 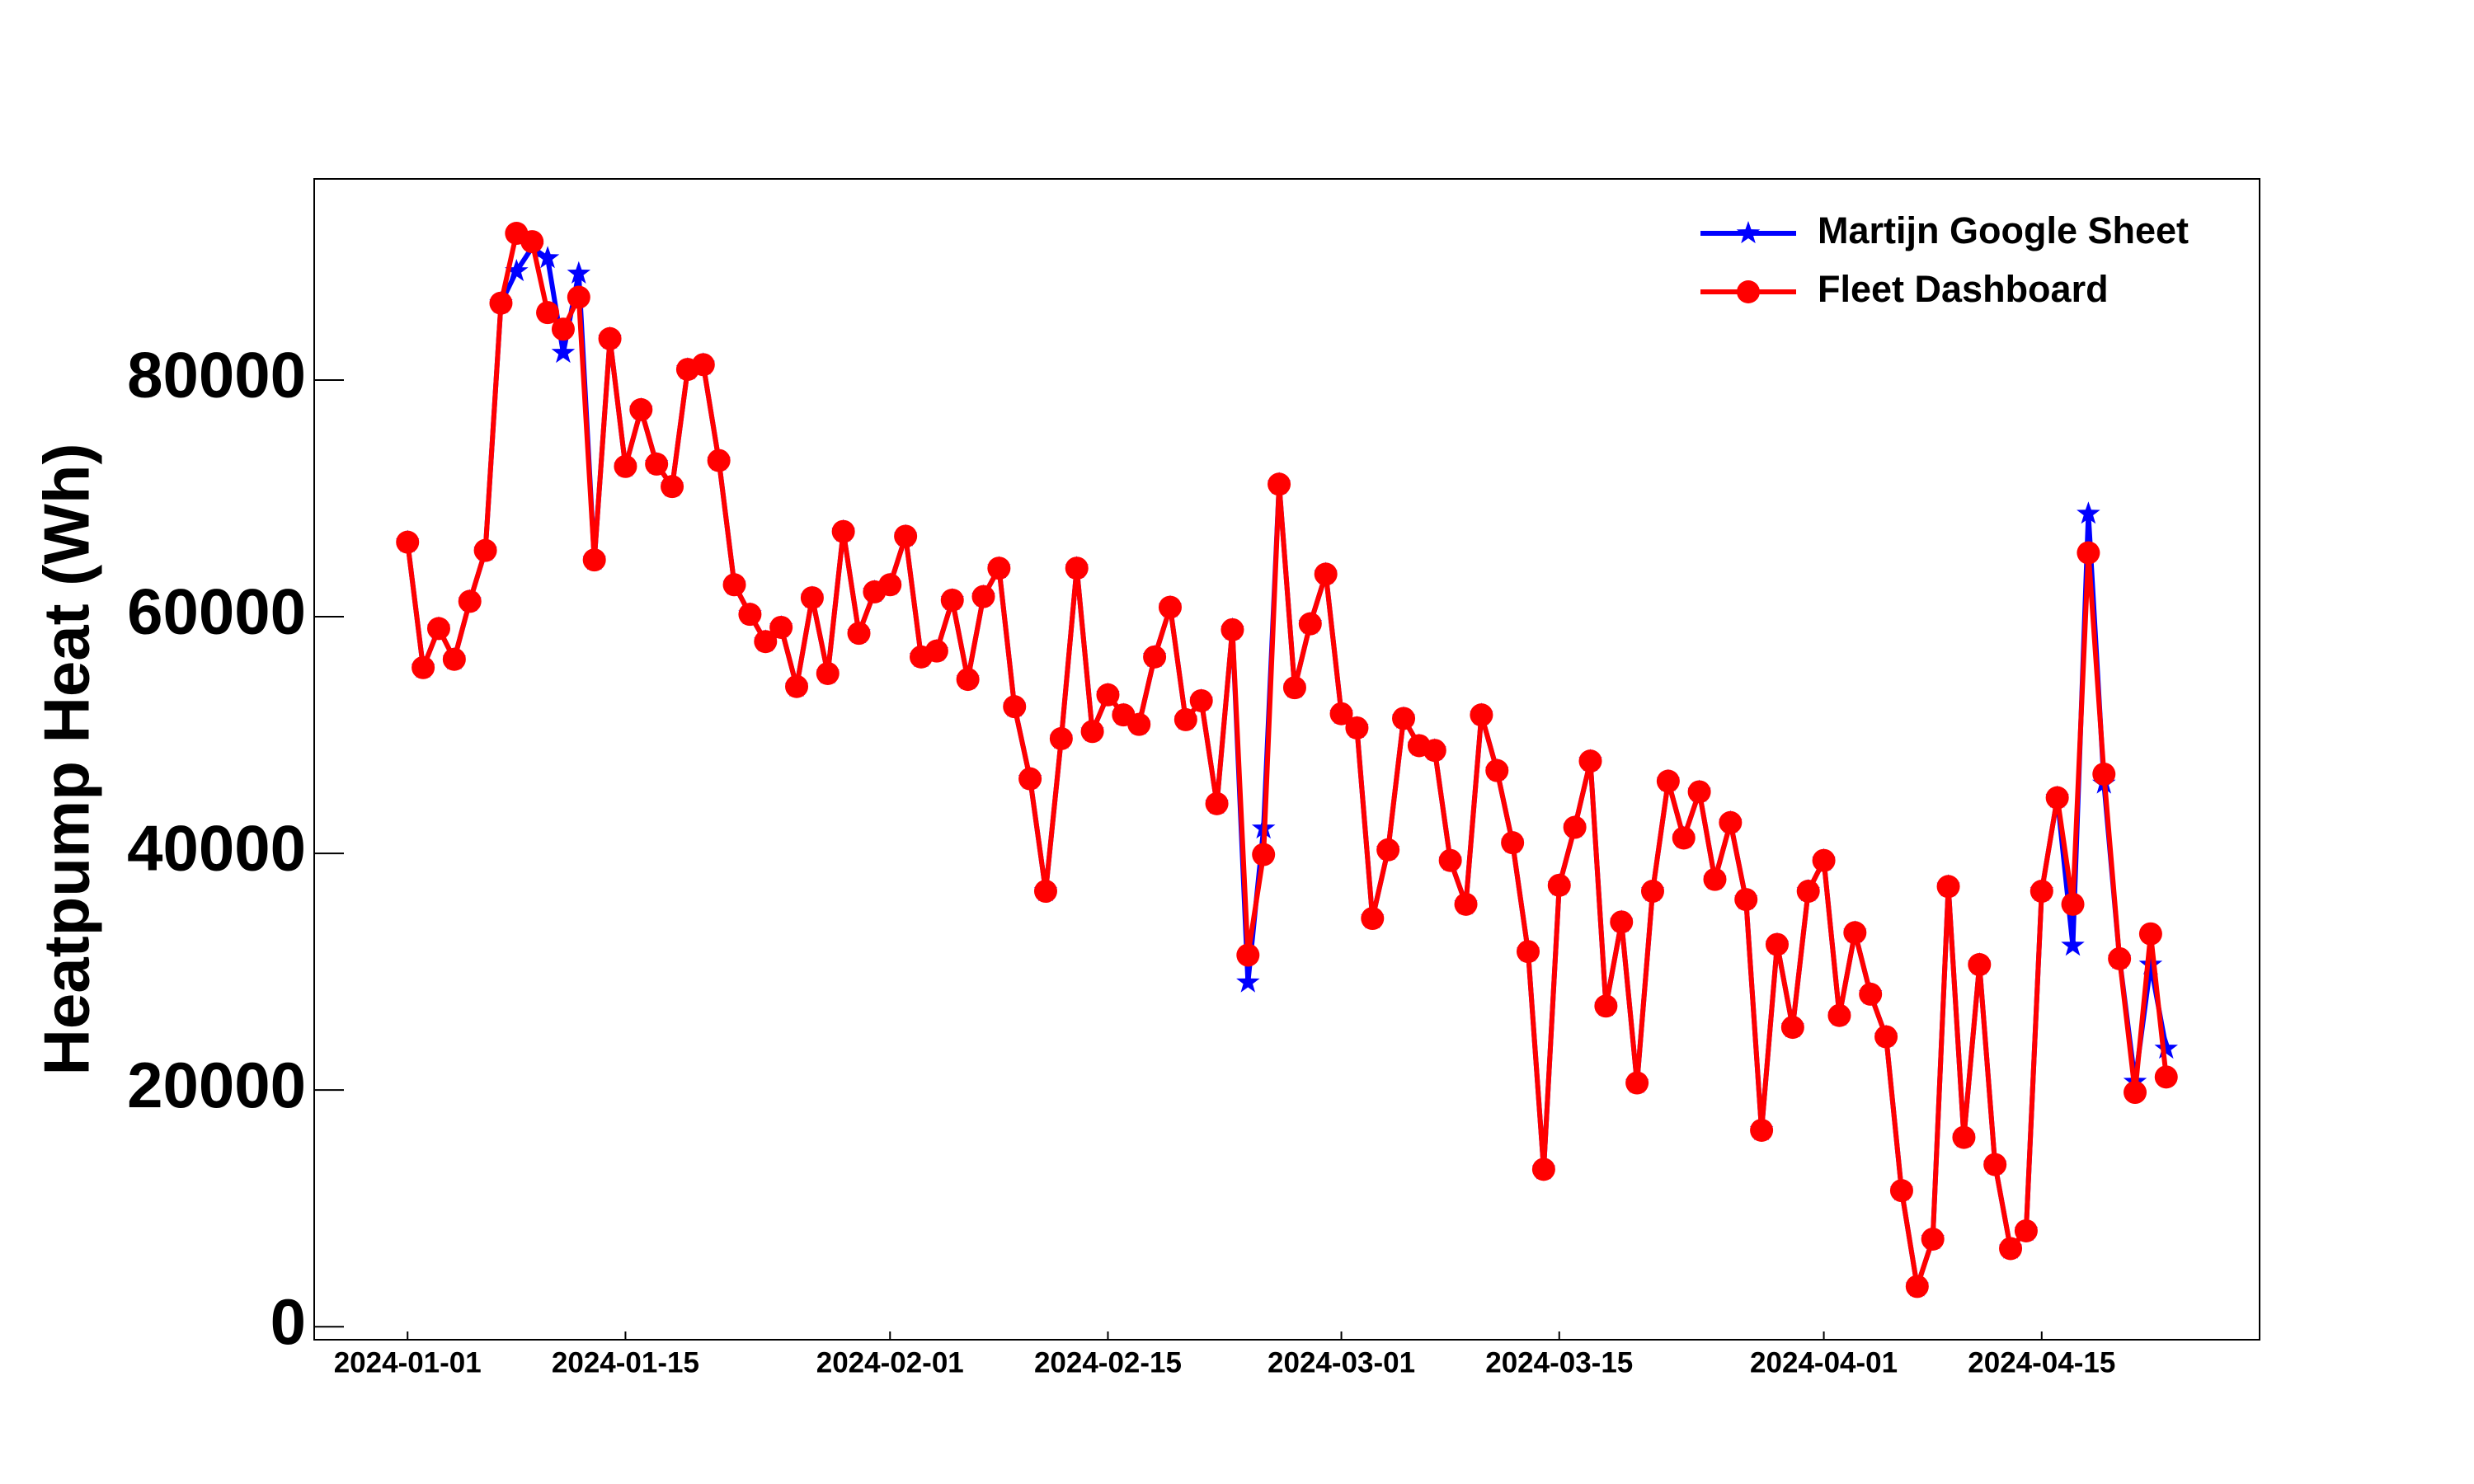 I want to click on y-axis-label: Heatpump Heat (Wh), so click(x=67, y=760).